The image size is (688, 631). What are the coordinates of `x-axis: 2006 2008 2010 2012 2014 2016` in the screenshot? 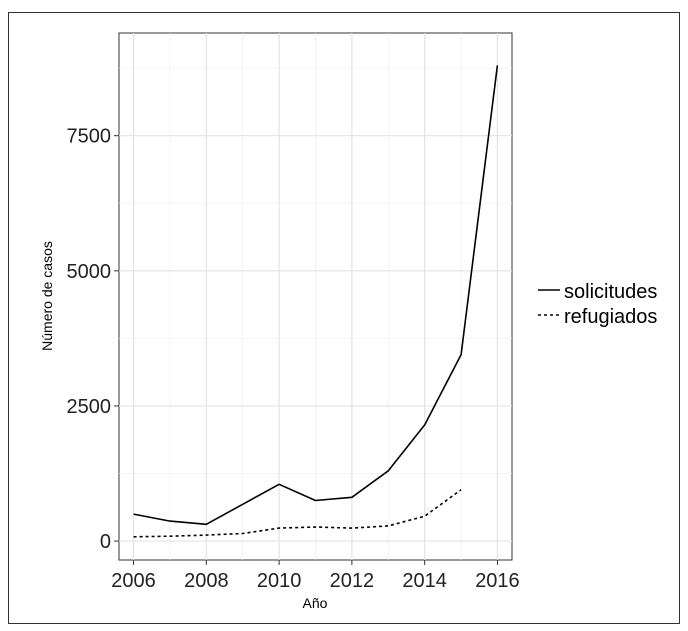 It's located at (315, 576).